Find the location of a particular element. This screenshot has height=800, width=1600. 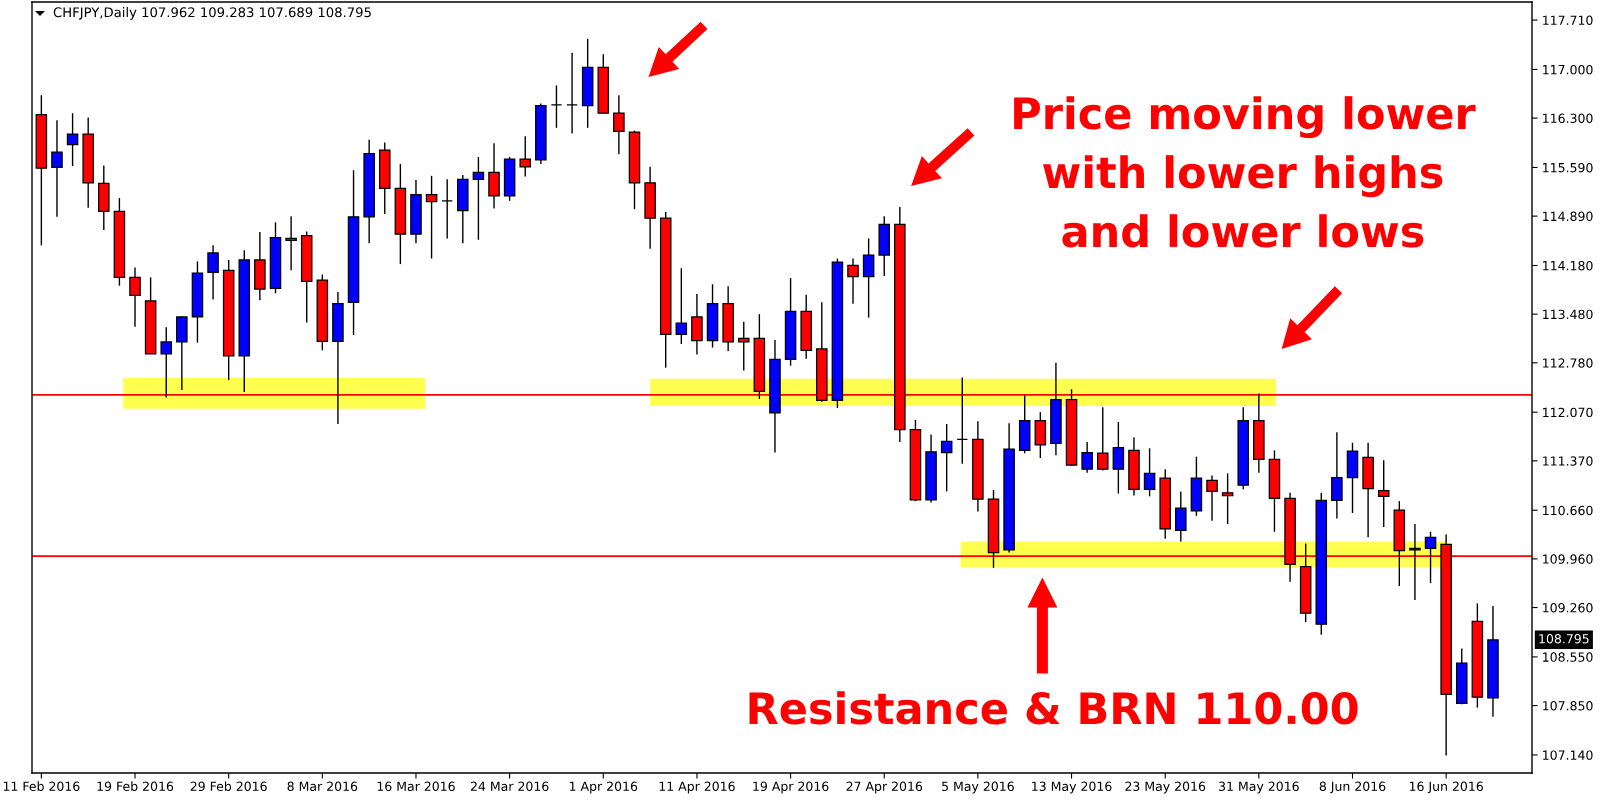

x-tick-label: 8 Mar 2016 is located at coordinates (322, 786).